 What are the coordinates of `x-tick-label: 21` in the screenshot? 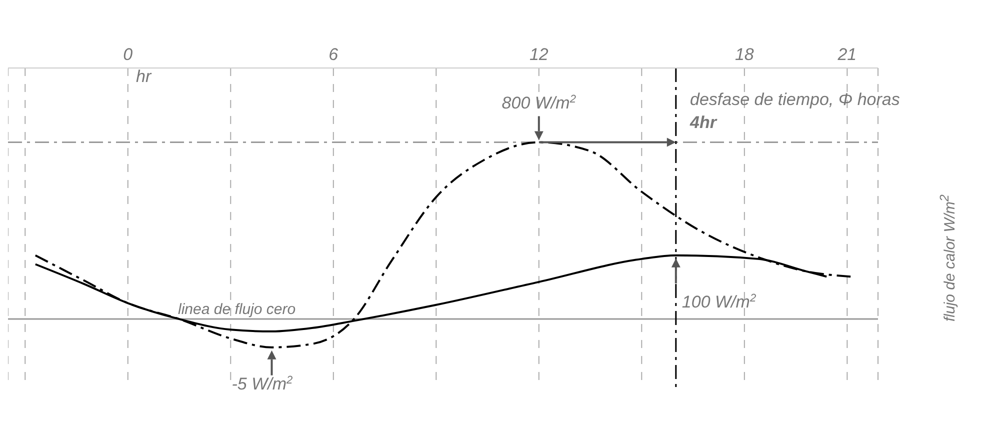 It's located at (846, 54).